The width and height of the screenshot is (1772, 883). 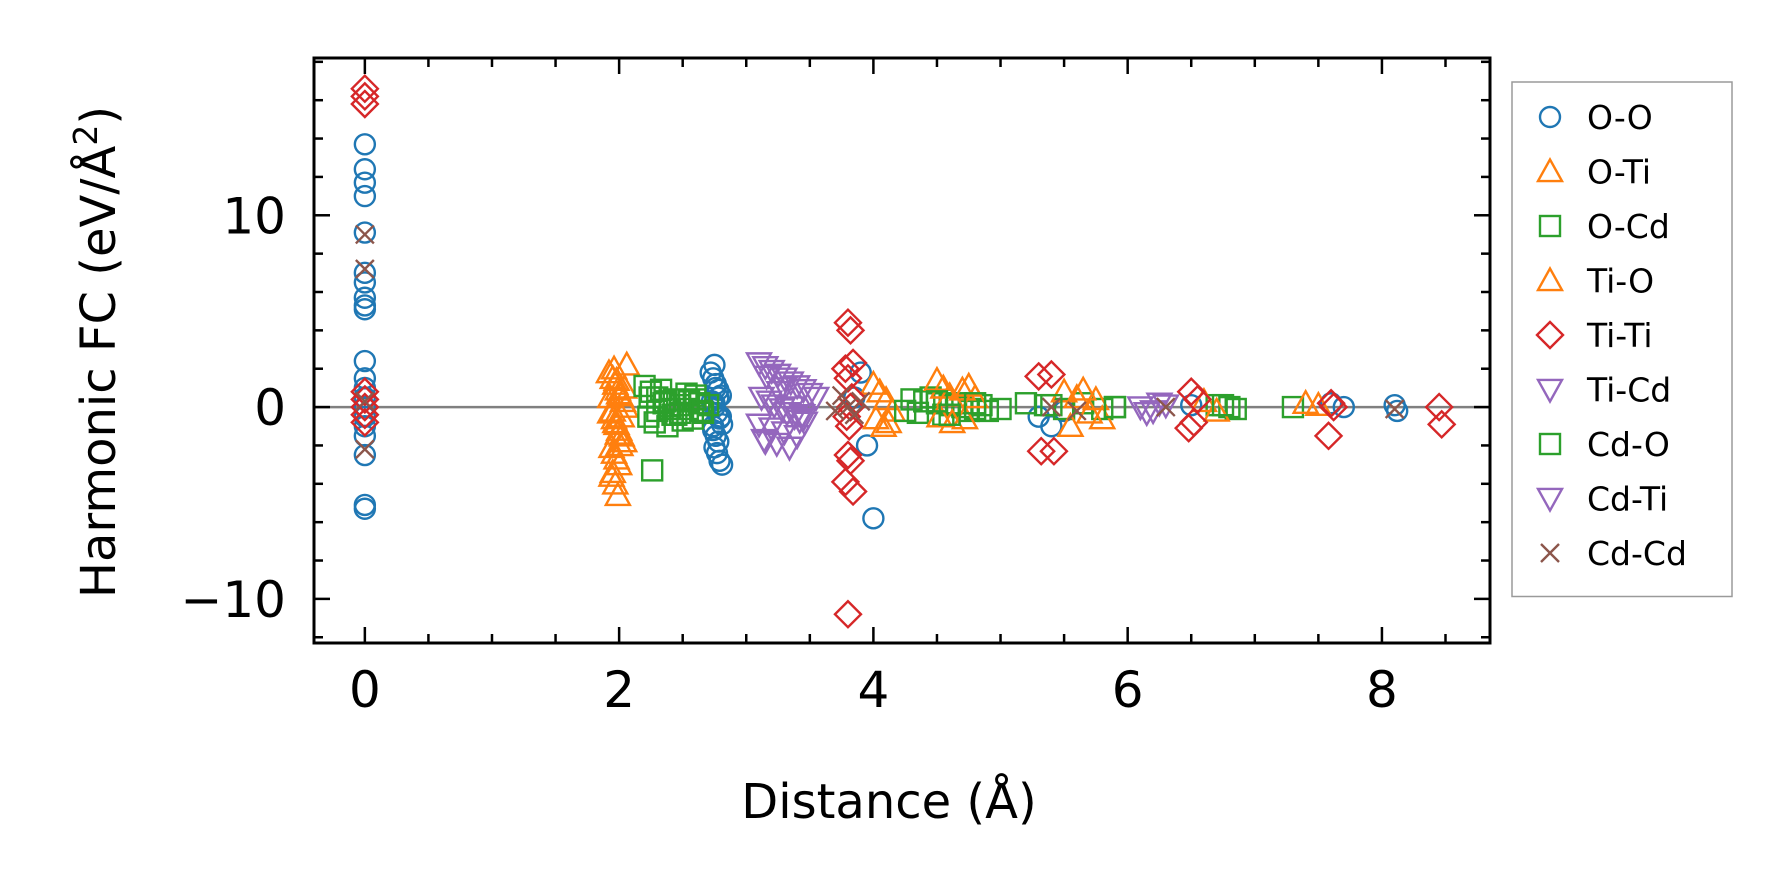 I want to click on y-axis-label: Harmonic FC (eV/Å2), so click(x=96, y=352).